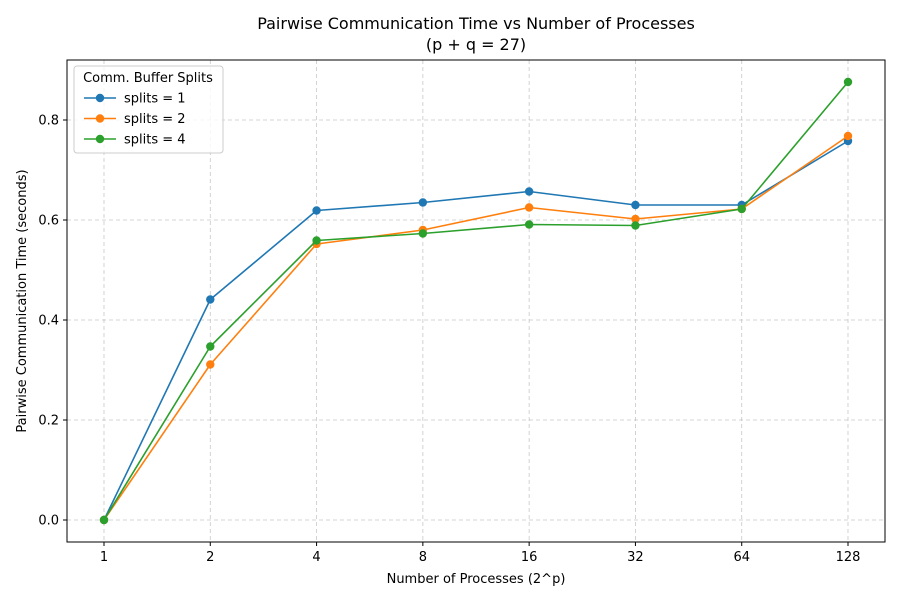 The height and width of the screenshot is (600, 900). I want to click on legend-items: splits = 1 splits = 2 splits = 4, so click(135, 120).